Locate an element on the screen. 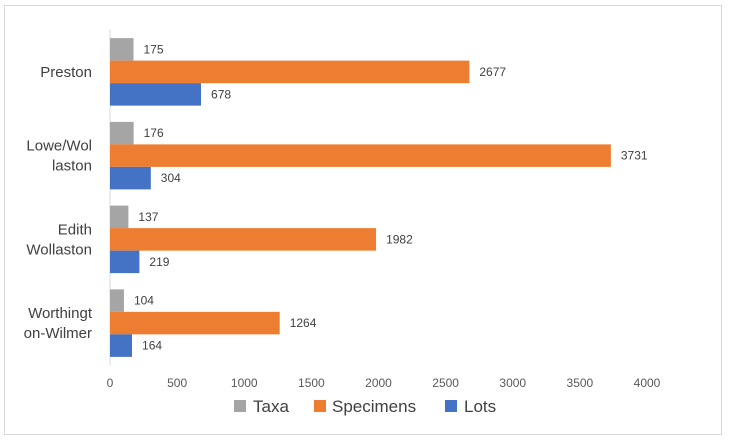 The width and height of the screenshot is (730, 443). category-label-3: Edith Wollaston is located at coordinates (59, 239).